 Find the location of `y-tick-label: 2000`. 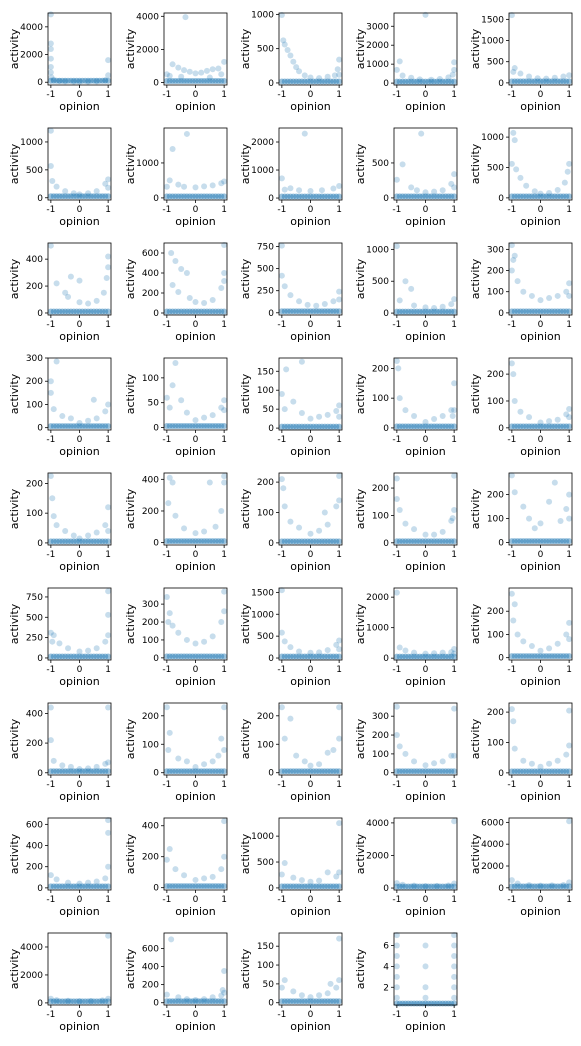

y-tick-label: 2000 is located at coordinates (31, 976).